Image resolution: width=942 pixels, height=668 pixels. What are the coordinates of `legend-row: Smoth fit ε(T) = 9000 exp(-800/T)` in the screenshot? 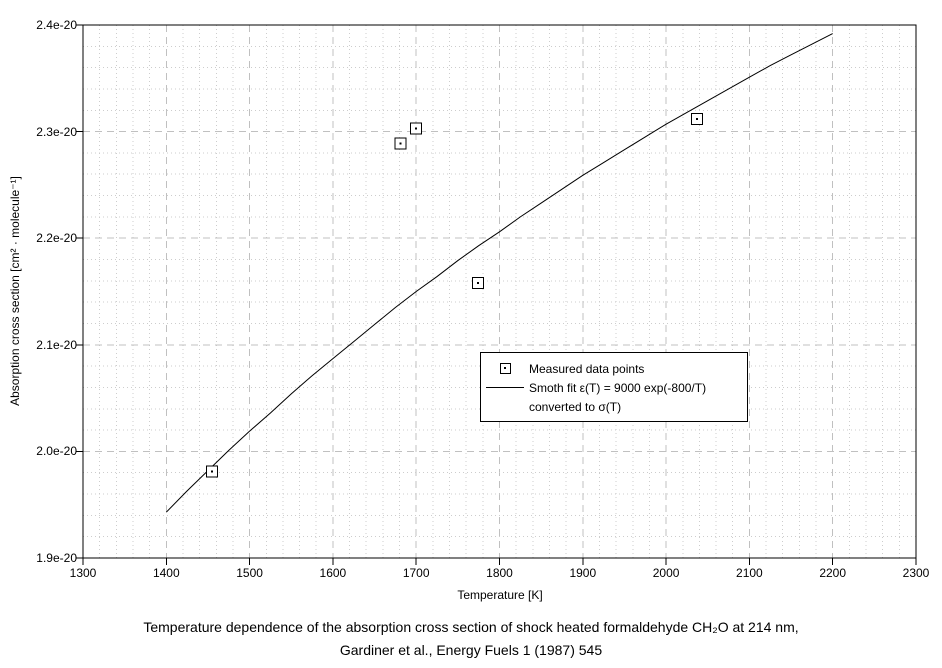 It's located at (614, 387).